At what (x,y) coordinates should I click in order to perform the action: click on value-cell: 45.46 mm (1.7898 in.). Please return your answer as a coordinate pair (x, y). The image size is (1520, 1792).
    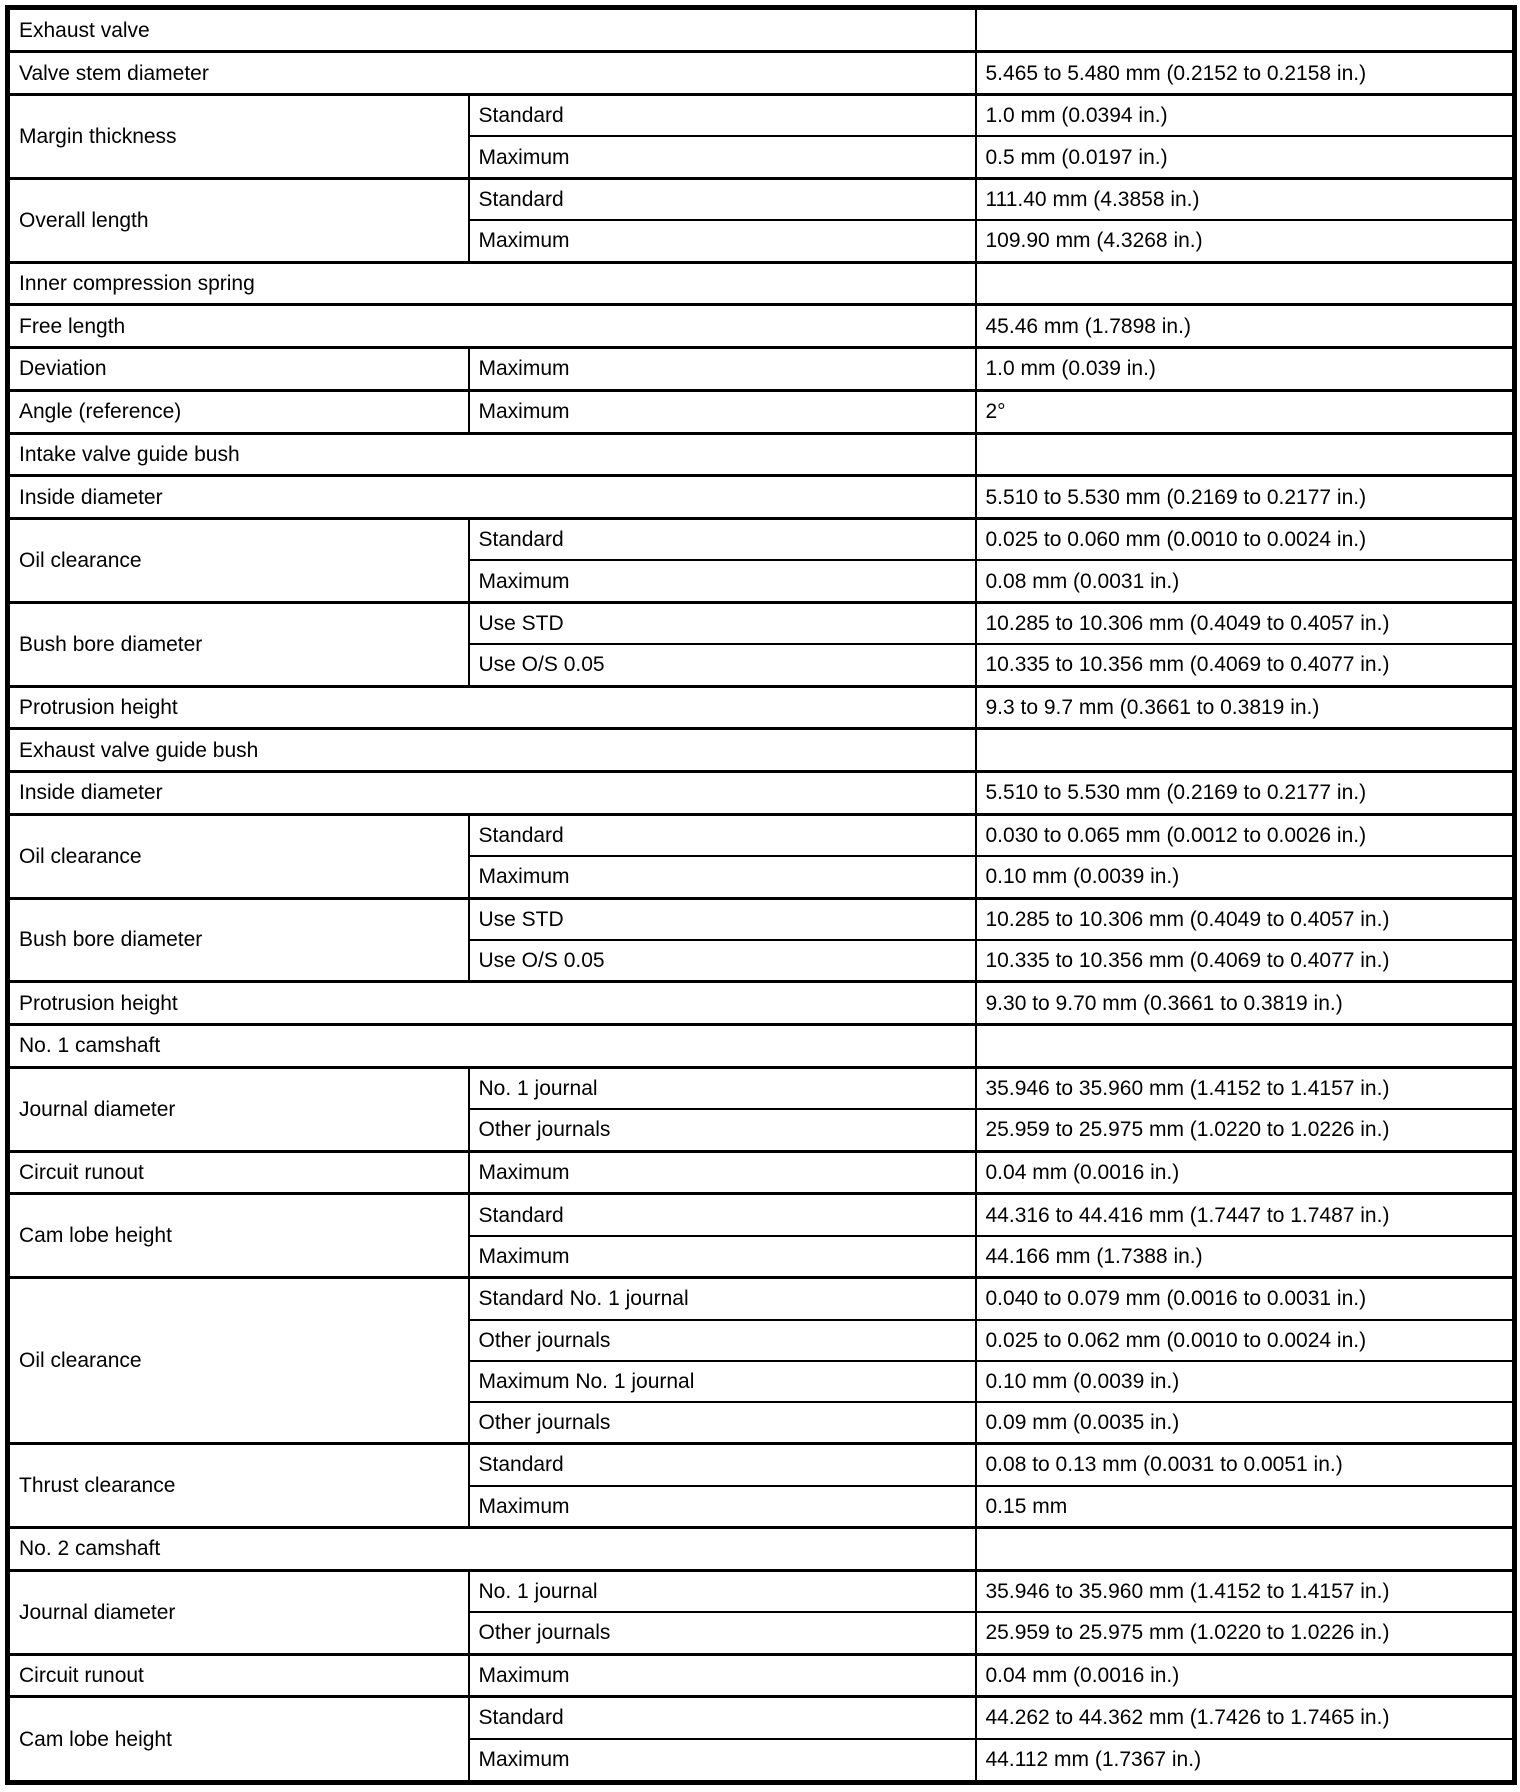
    Looking at the image, I should click on (1244, 325).